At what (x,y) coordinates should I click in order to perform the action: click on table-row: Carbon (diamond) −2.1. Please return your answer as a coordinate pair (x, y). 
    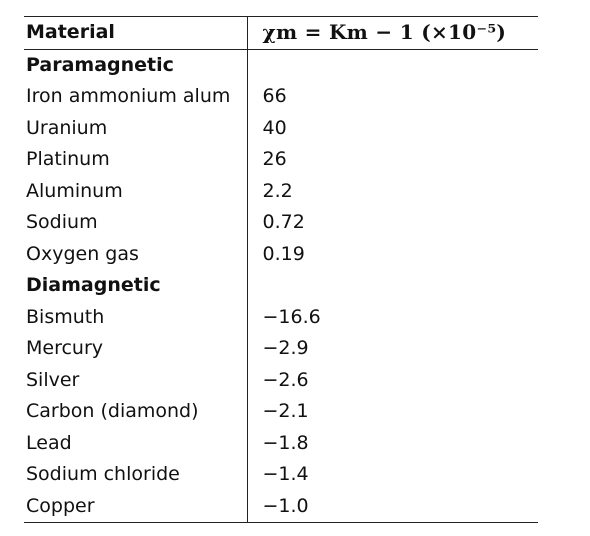
    Looking at the image, I should click on (281, 412).